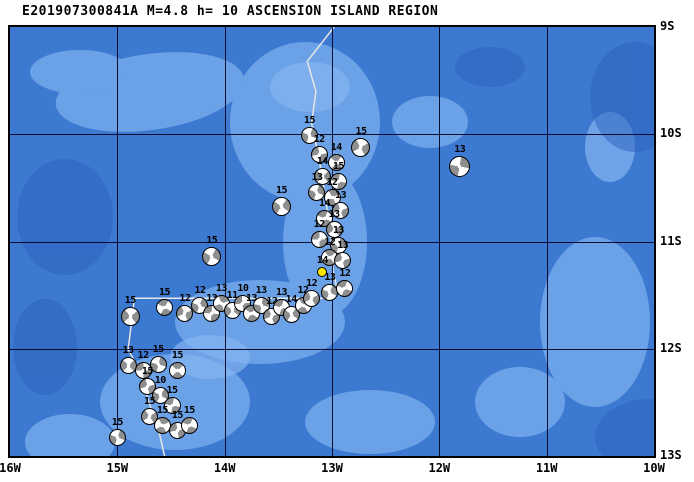  I want to click on depth-label: 11, so click(232, 295).